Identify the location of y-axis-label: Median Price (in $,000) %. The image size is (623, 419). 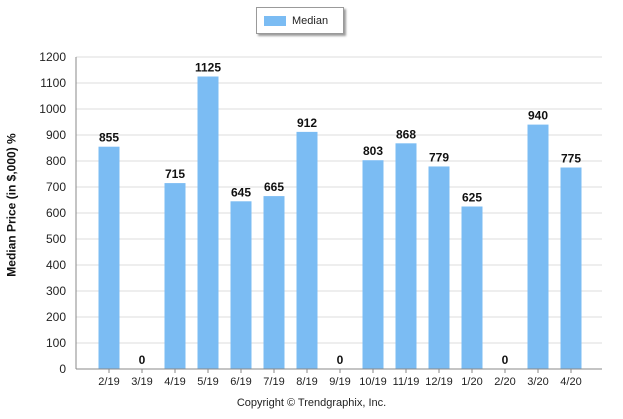
(12, 205).